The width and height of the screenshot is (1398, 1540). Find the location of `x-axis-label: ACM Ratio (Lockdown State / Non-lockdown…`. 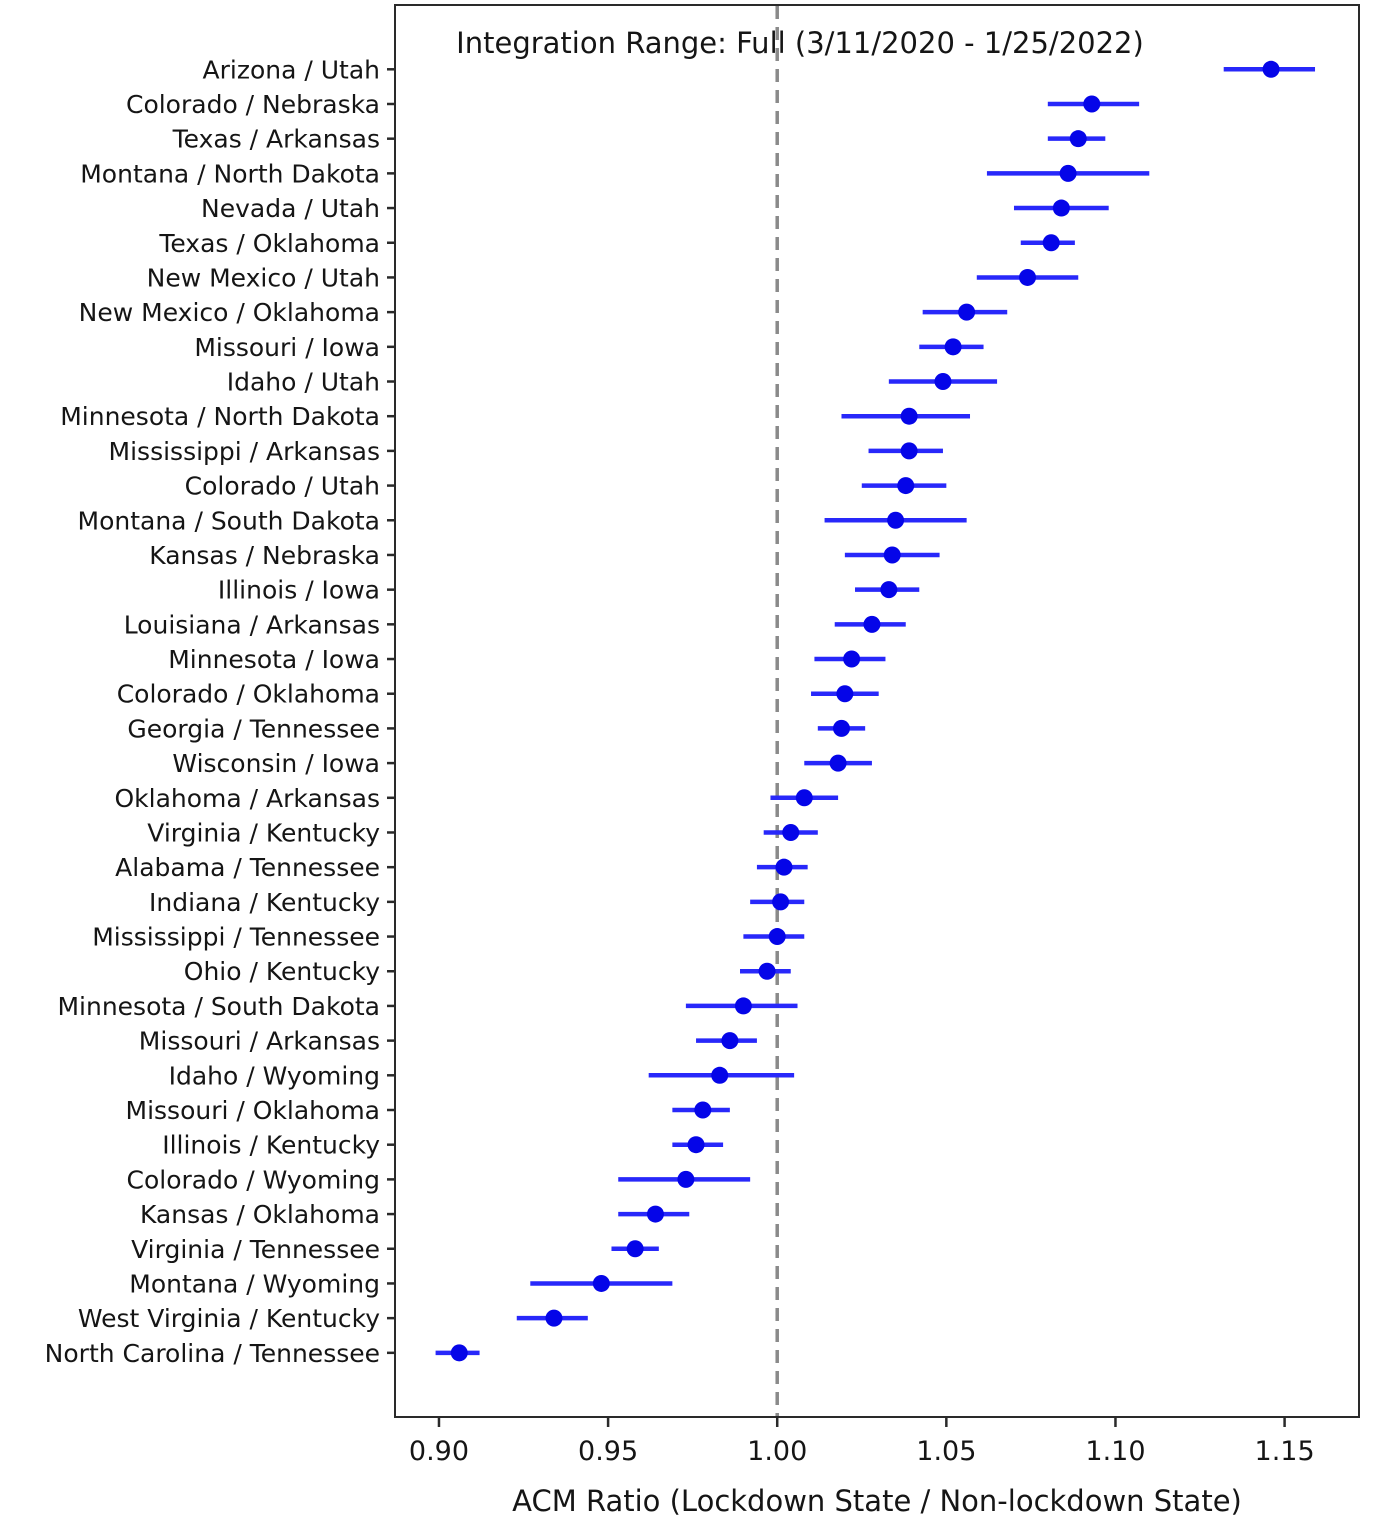

x-axis-label: ACM Ratio (Lockdown State / Non-lockdown… is located at coordinates (877, 1501).